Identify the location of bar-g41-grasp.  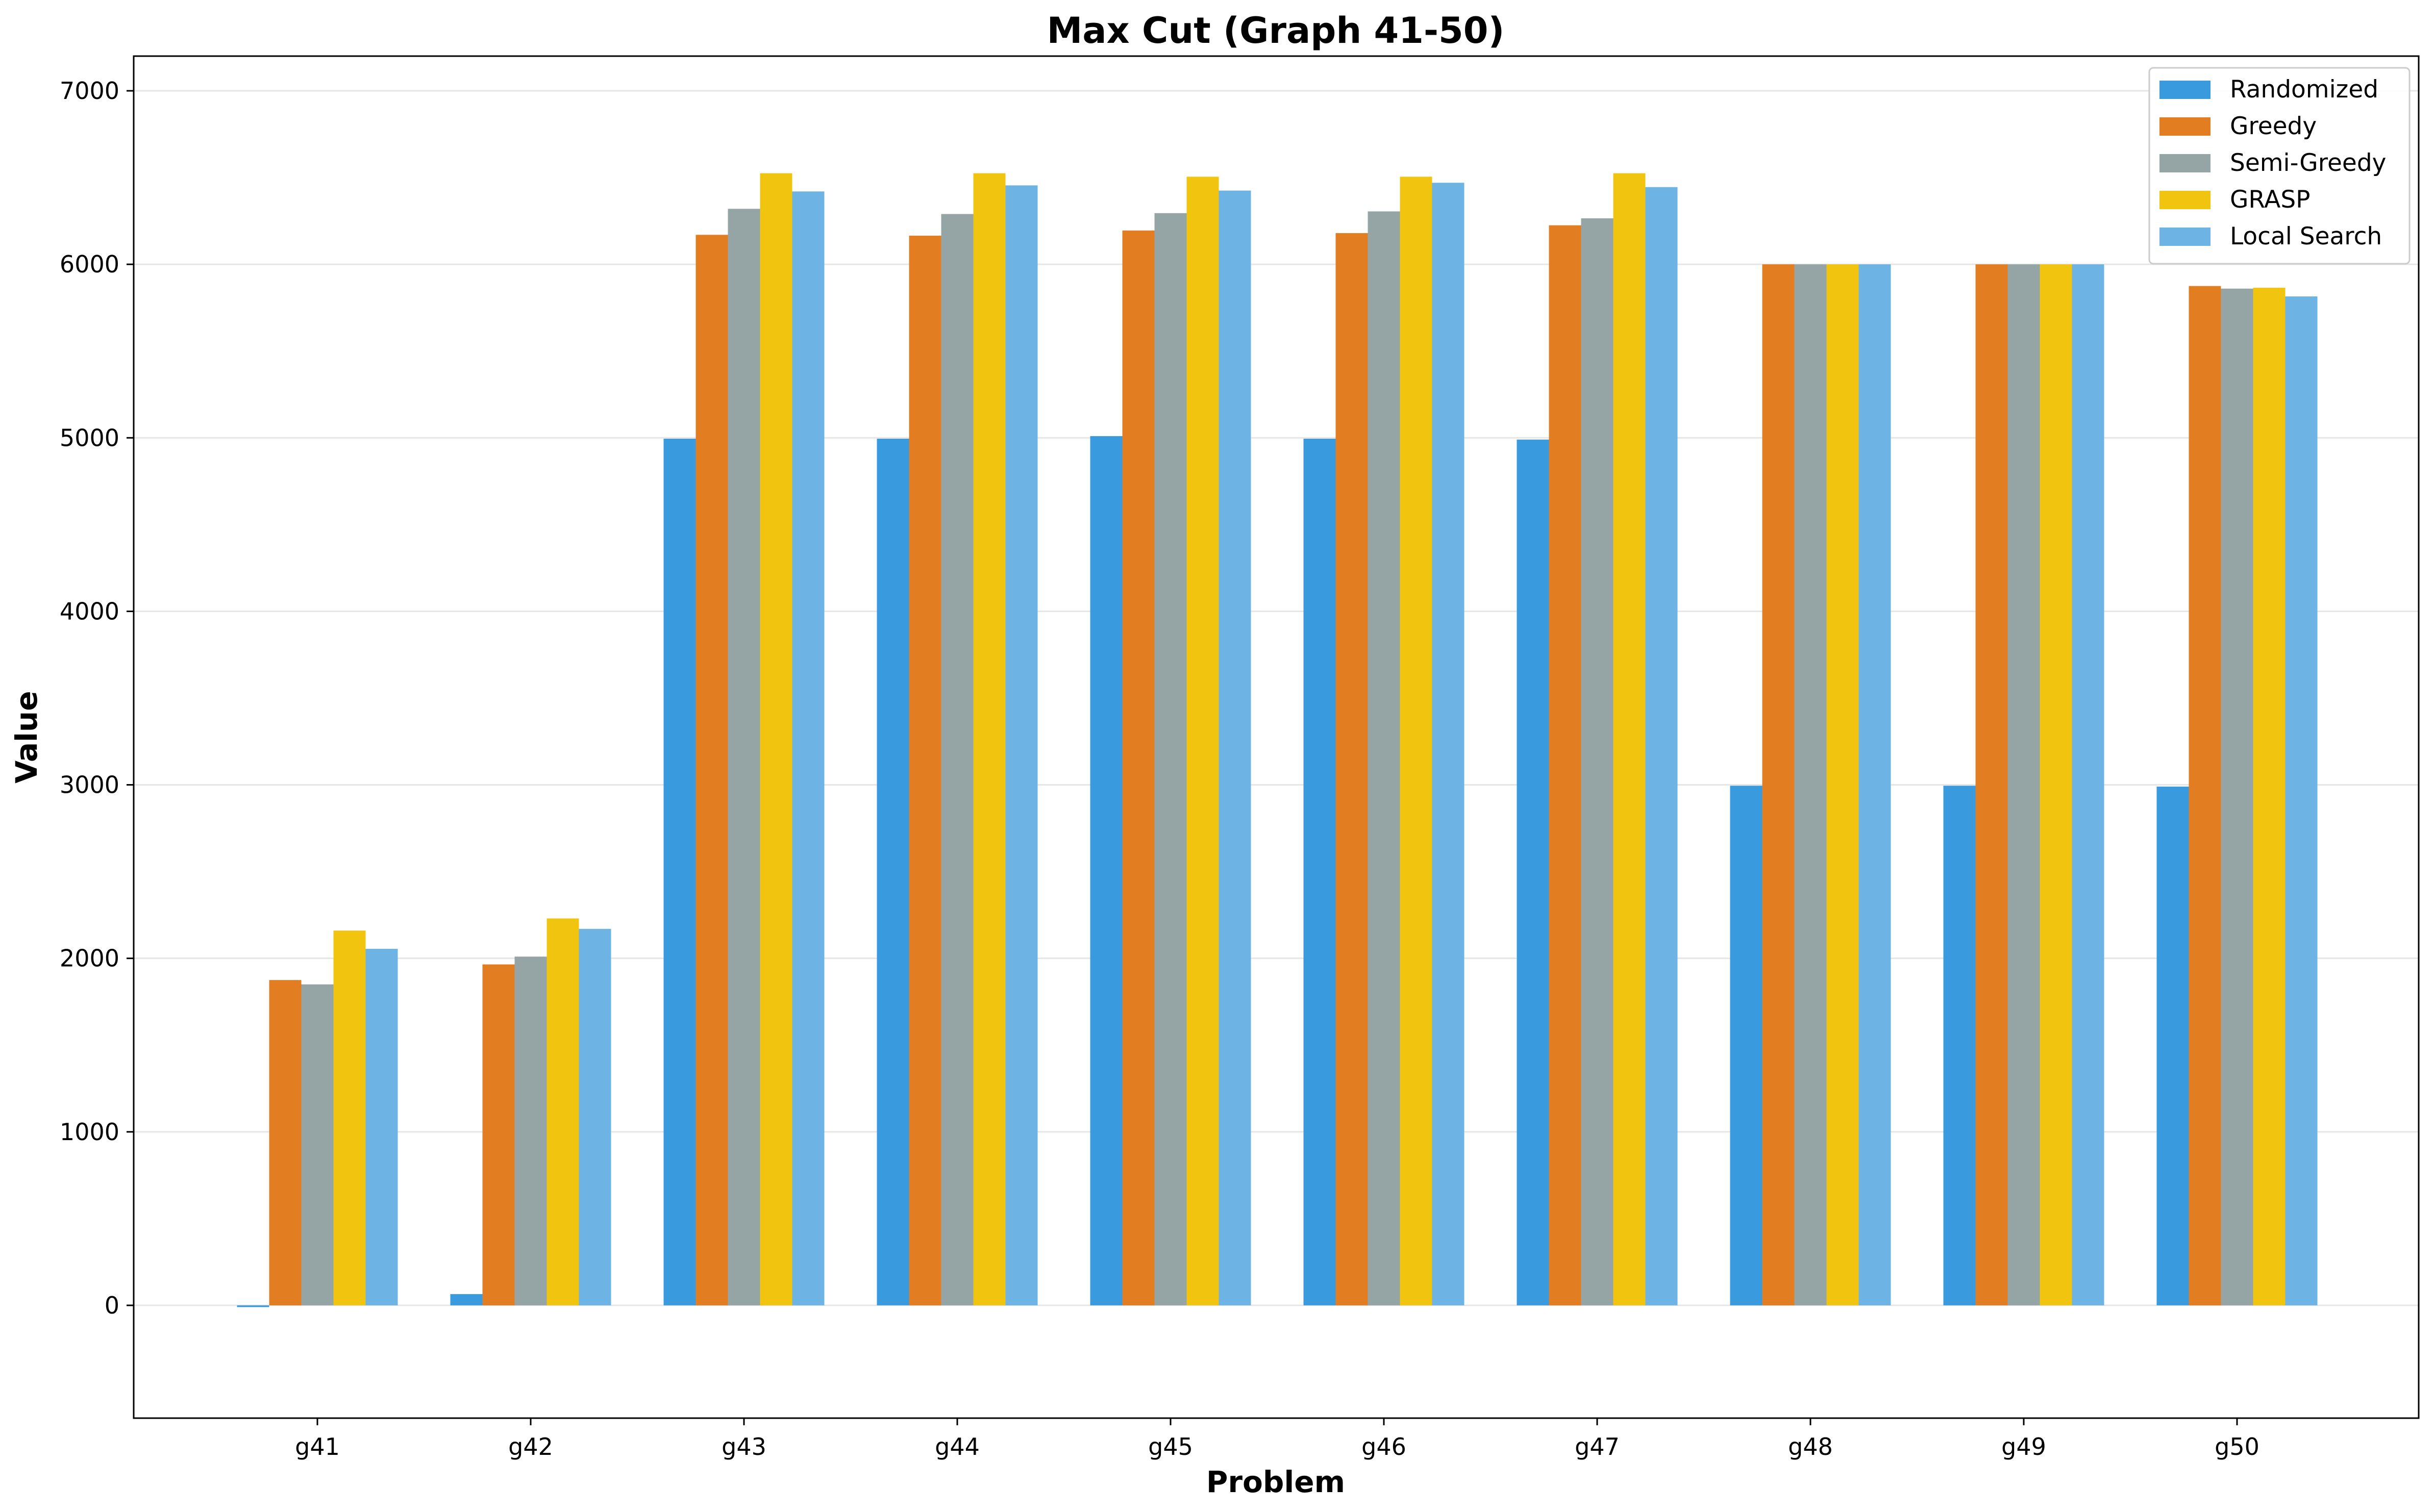
(349, 1117).